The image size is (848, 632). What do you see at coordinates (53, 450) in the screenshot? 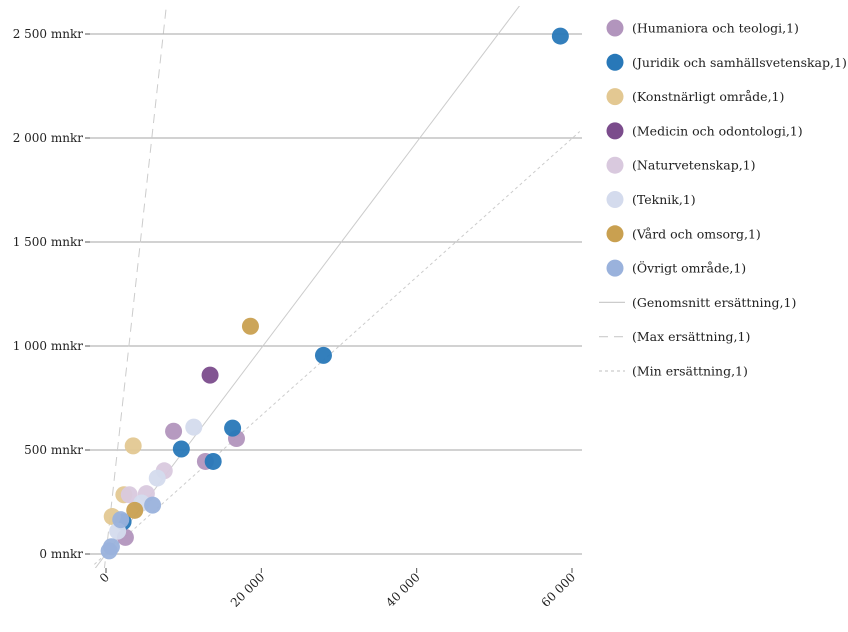
I see `y-tick-label: 500 mnkr` at bounding box center [53, 450].